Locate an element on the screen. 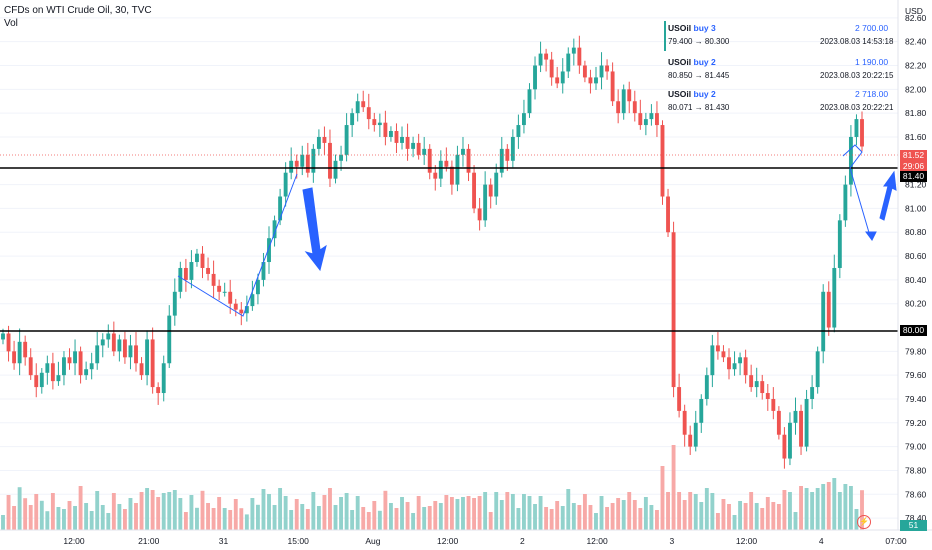 This screenshot has height=550, width=932. symbol-title: CFDs on WTI Crude Oil, 30, TVC is located at coordinates (78, 10).